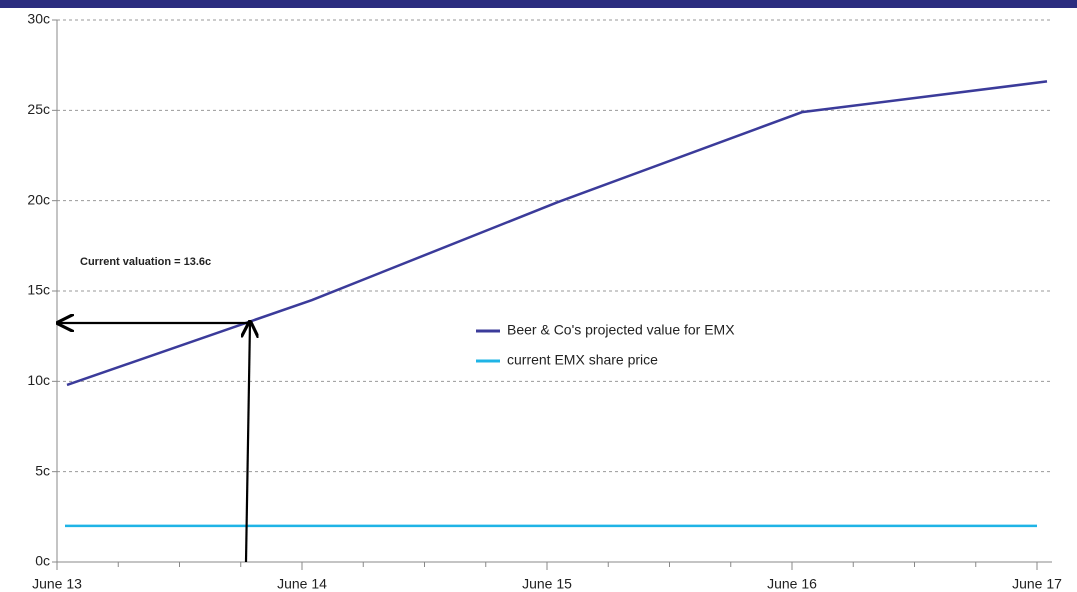 The image size is (1077, 592). Describe the element at coordinates (38, 290) in the screenshot. I see `y-tick-label: 15c` at that location.